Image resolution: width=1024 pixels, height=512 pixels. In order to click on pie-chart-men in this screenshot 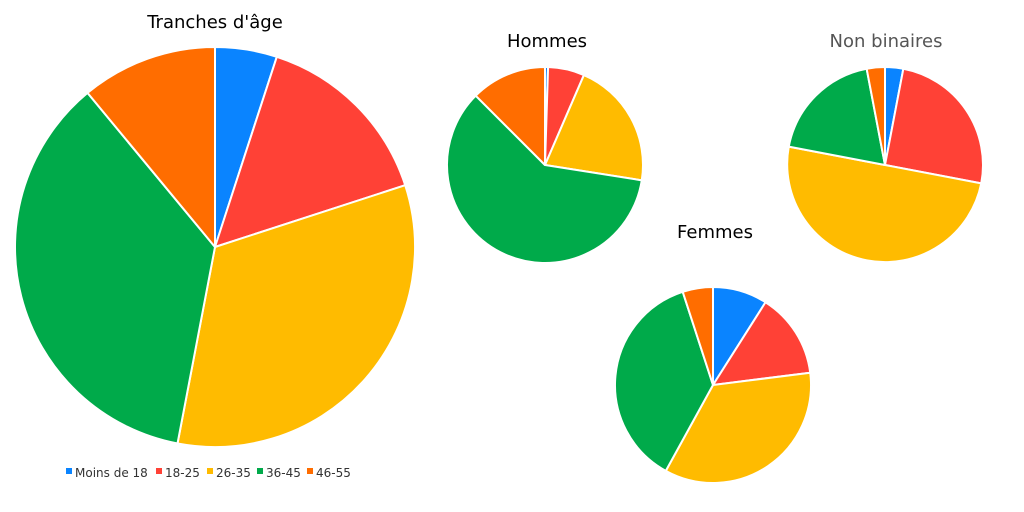, I will do `click(545, 165)`.